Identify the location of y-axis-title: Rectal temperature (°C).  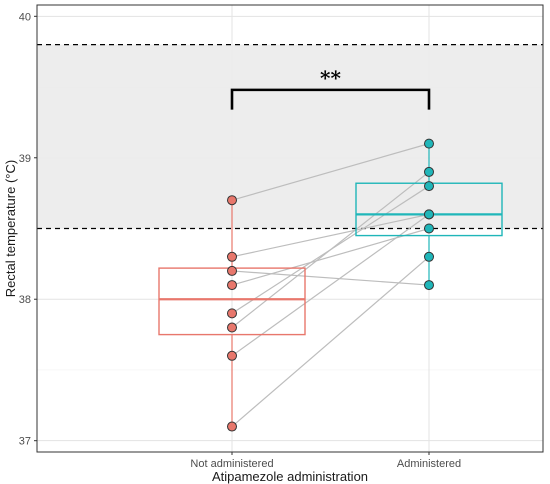
(10, 228).